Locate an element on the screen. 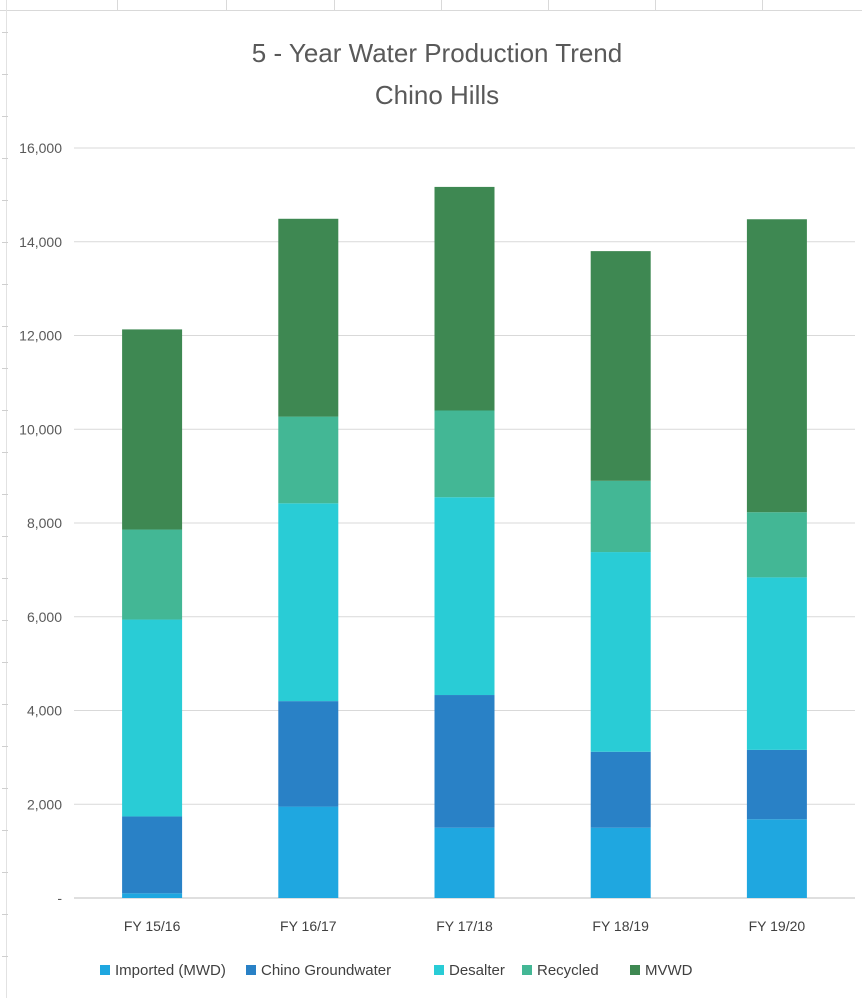 The image size is (862, 1003). y-tick-label: 4,000 is located at coordinates (44, 711).